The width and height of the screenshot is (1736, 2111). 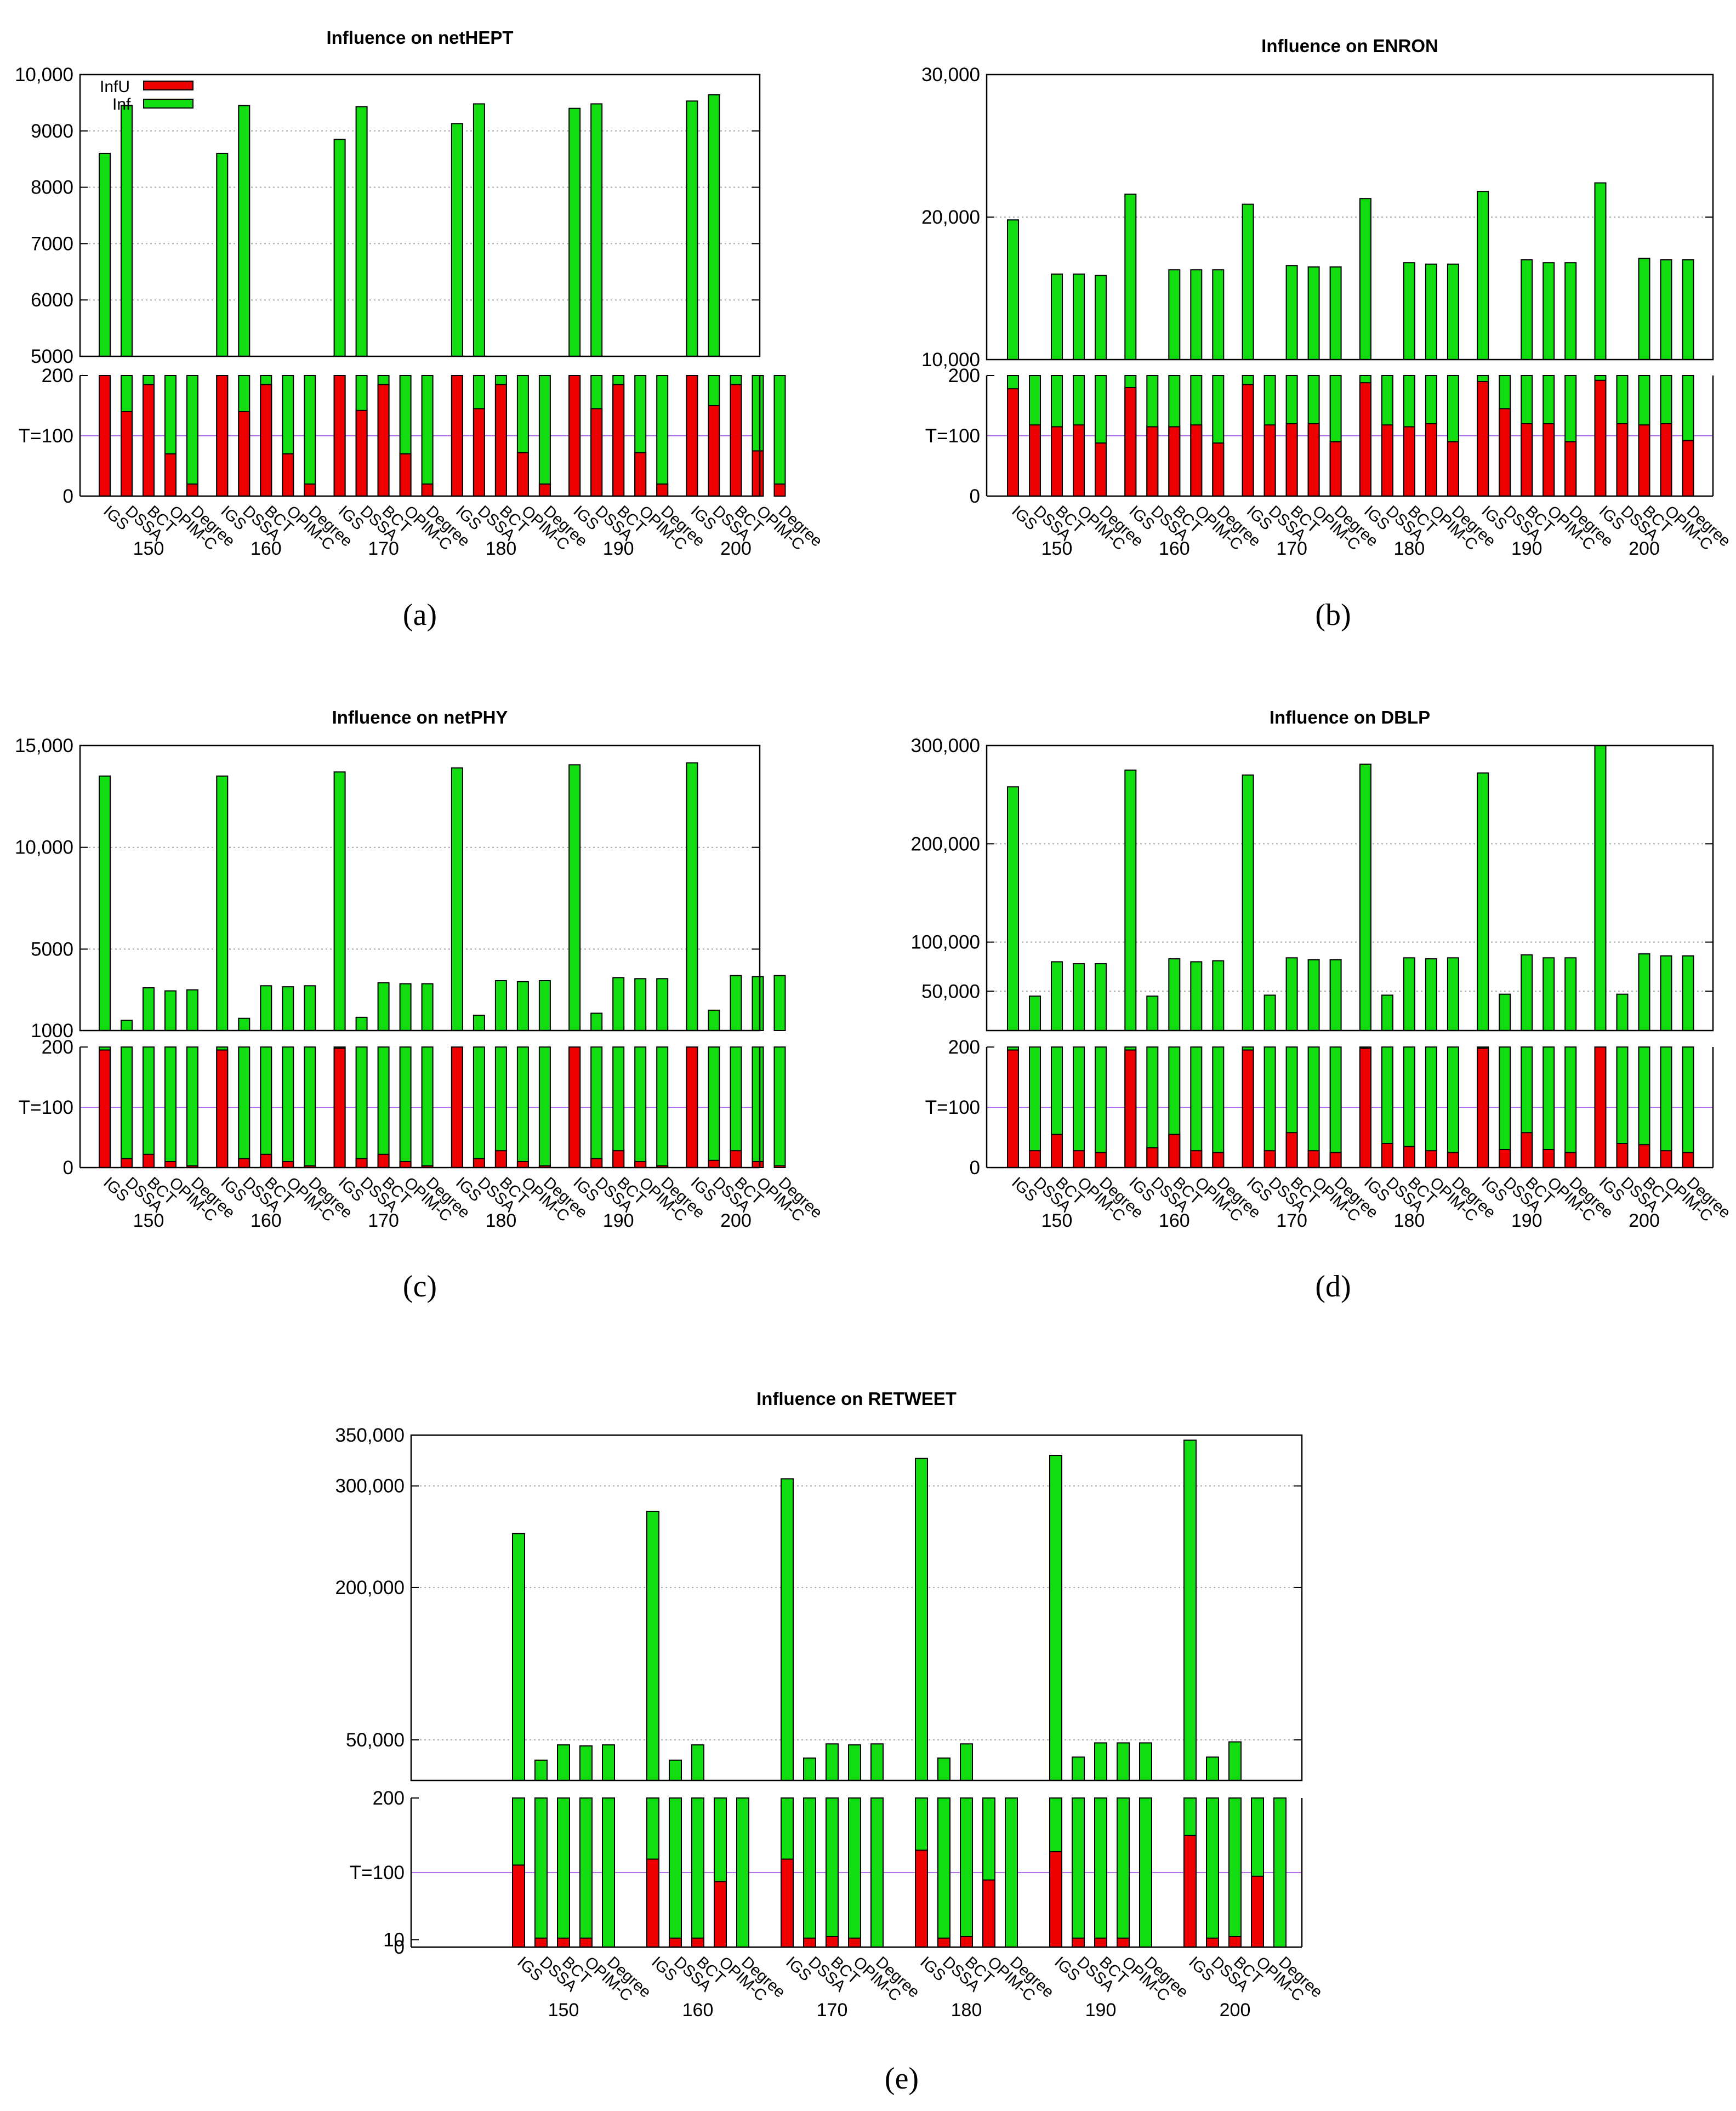 I want to click on y-tick-label: 1000, so click(x=52, y=1031).